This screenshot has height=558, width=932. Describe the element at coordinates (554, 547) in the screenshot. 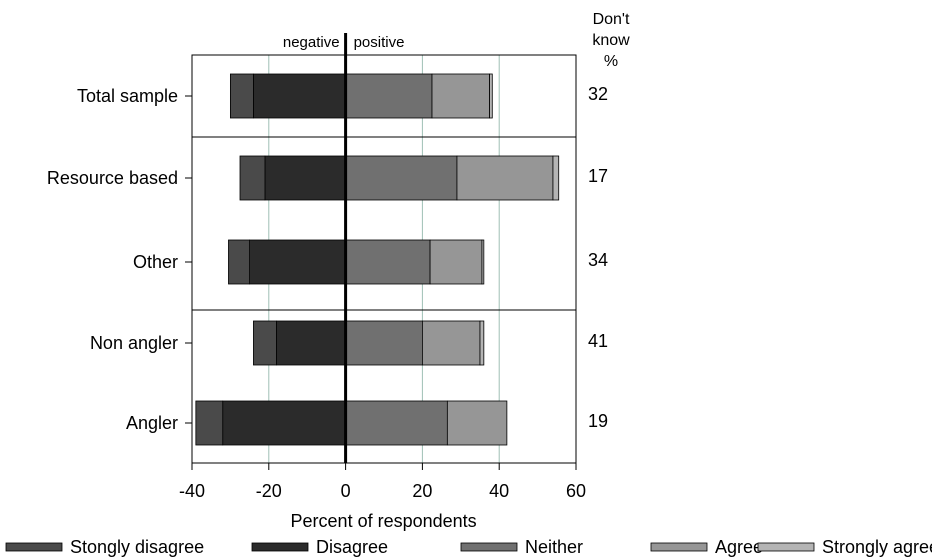

I see `legend-label-2: Neither` at that location.